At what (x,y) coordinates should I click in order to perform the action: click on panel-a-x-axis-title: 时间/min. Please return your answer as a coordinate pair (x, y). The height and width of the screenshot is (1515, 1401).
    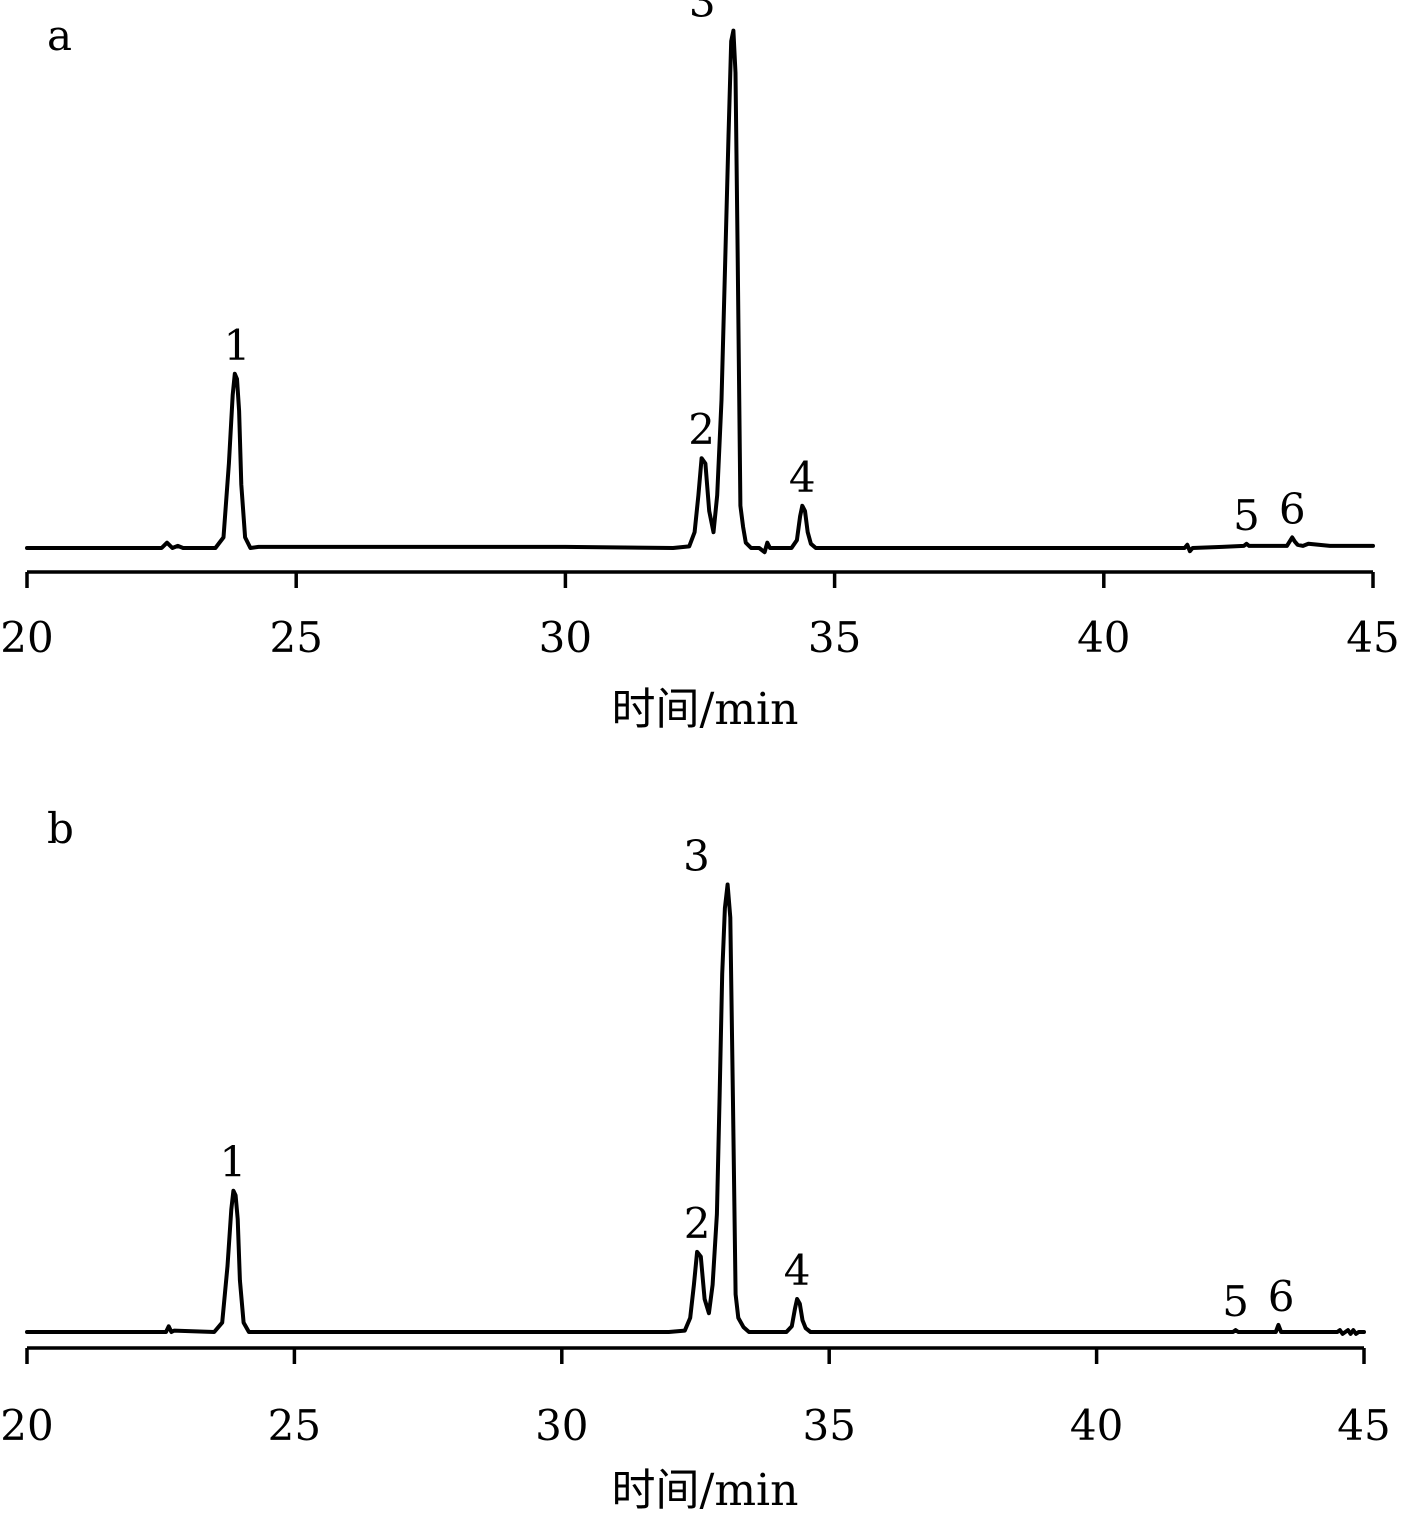
    Looking at the image, I should click on (705, 709).